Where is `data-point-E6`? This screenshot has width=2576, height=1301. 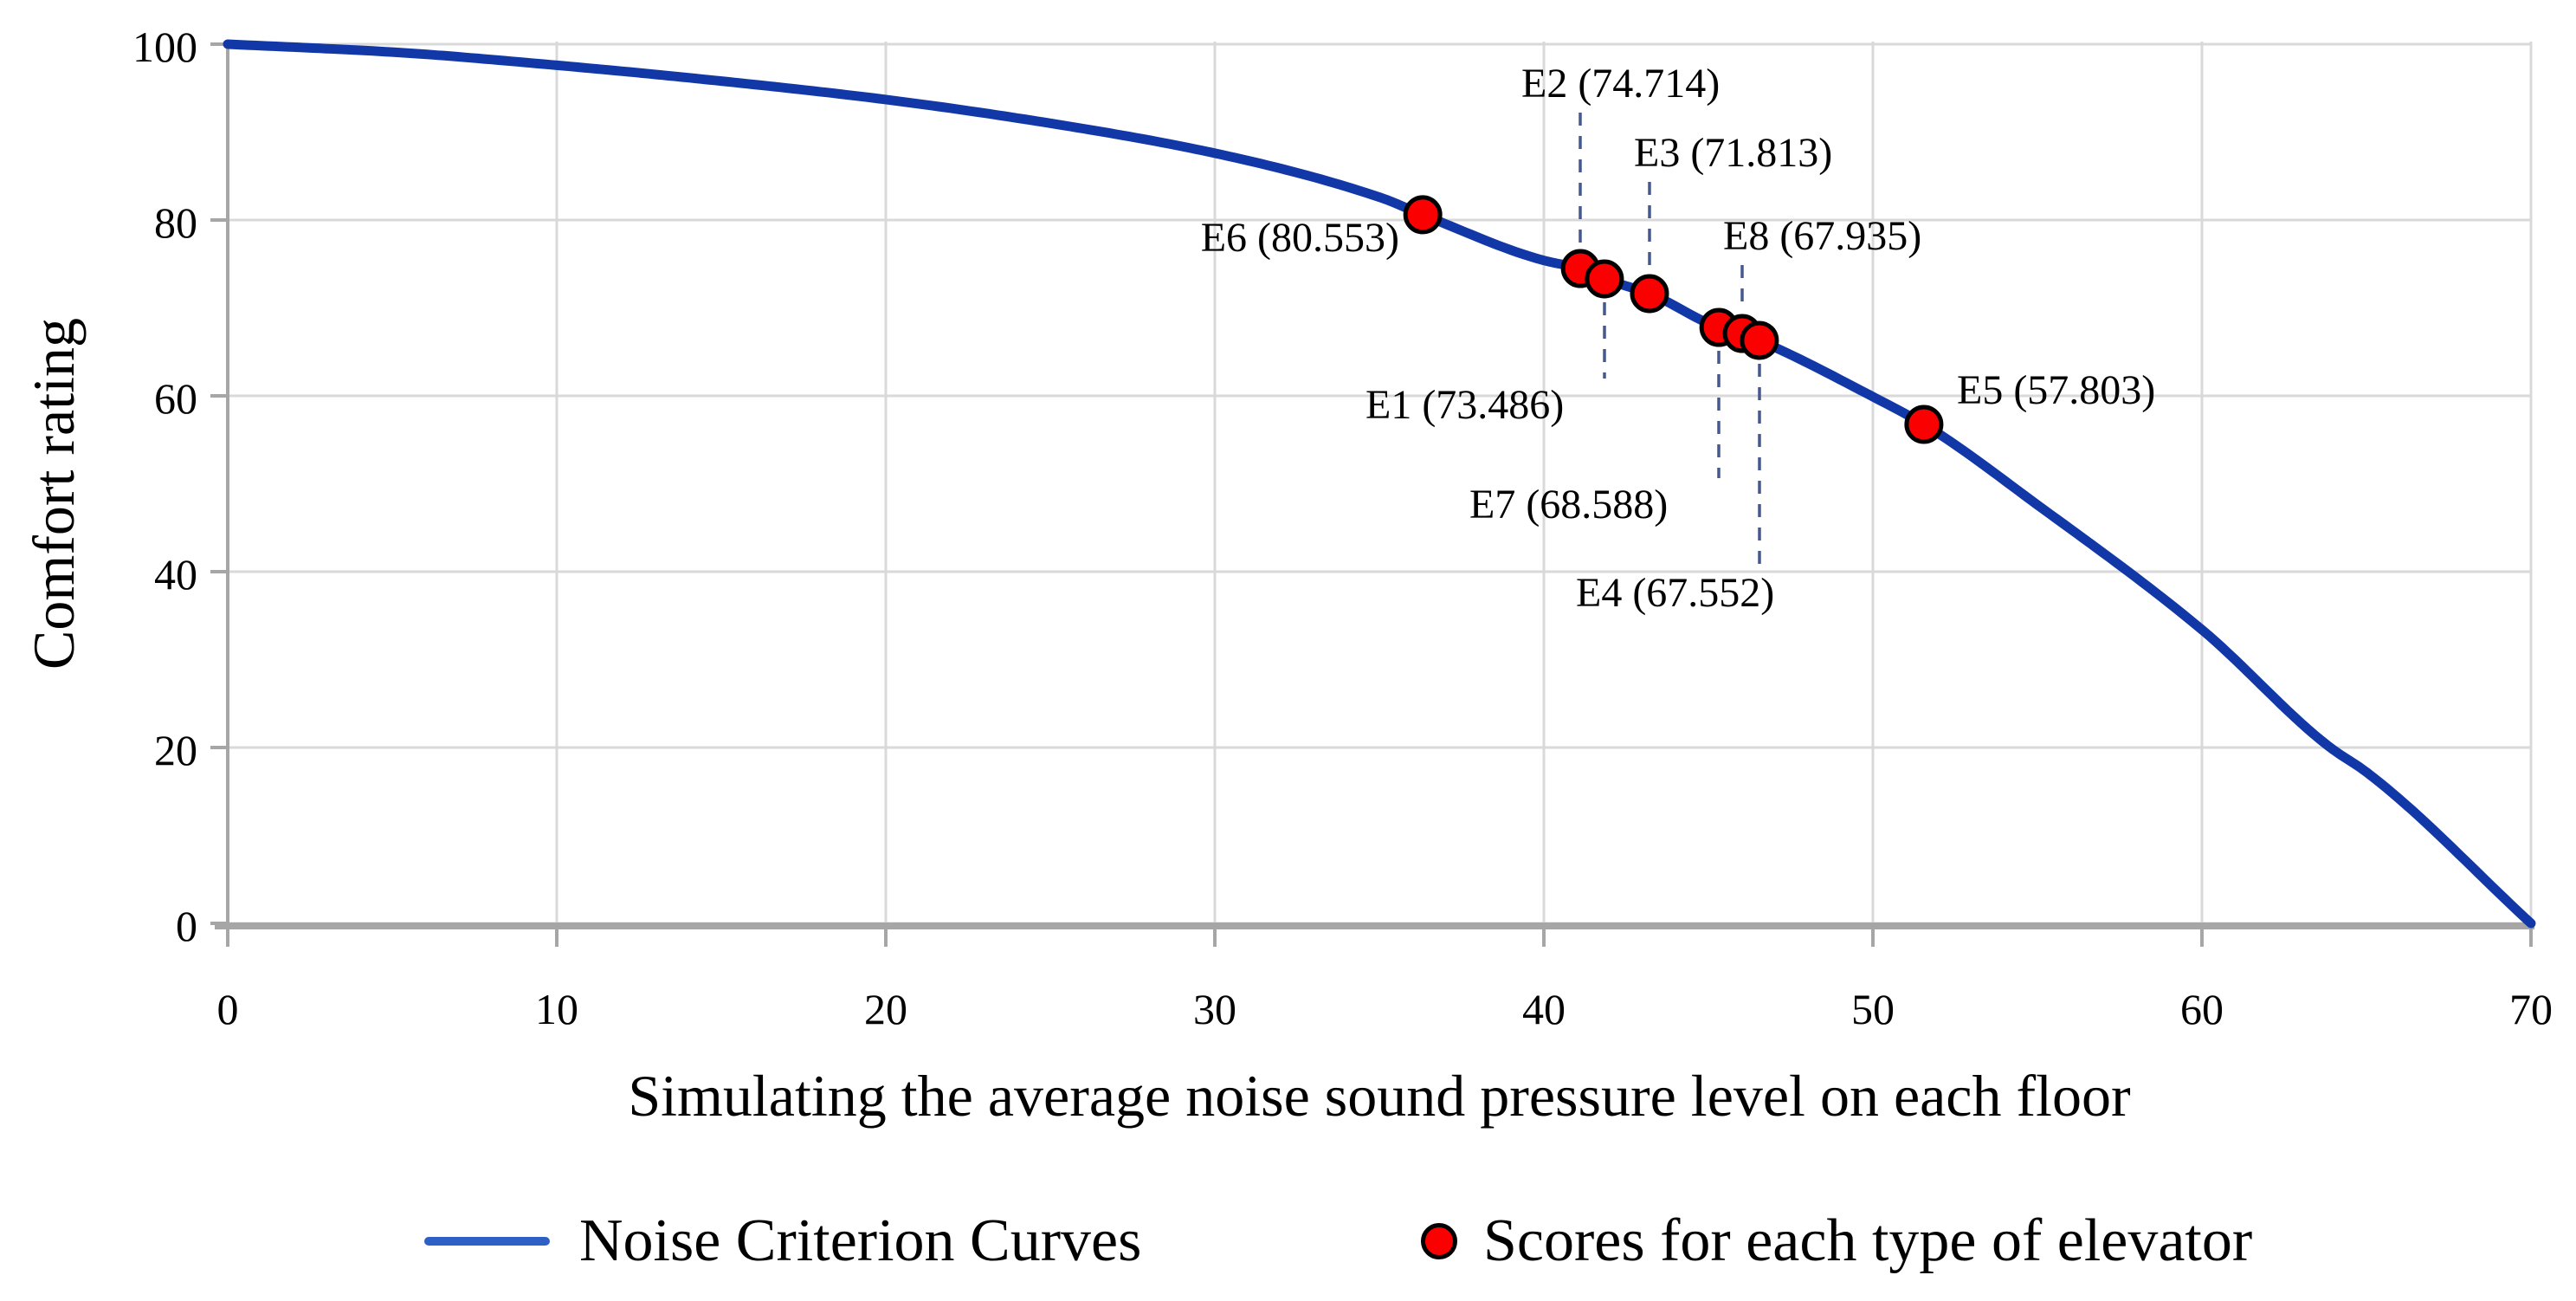 data-point-E6 is located at coordinates (1423, 215).